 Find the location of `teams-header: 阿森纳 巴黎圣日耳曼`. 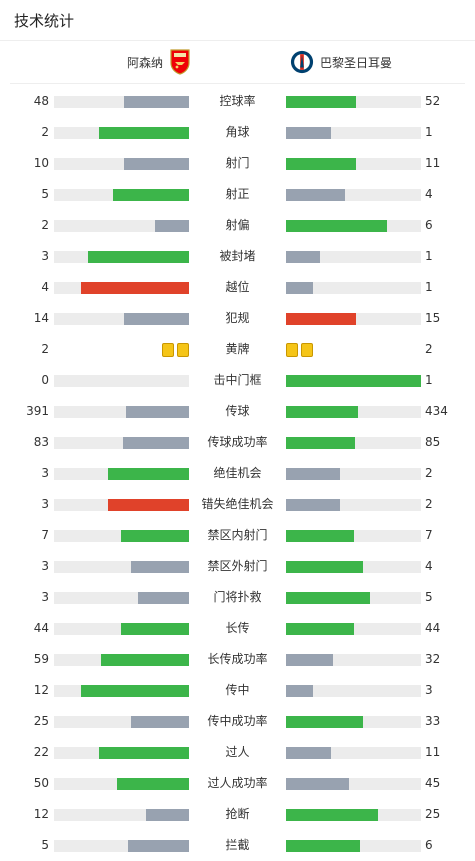

teams-header: 阿森纳 巴黎圣日耳曼 is located at coordinates (237, 62).